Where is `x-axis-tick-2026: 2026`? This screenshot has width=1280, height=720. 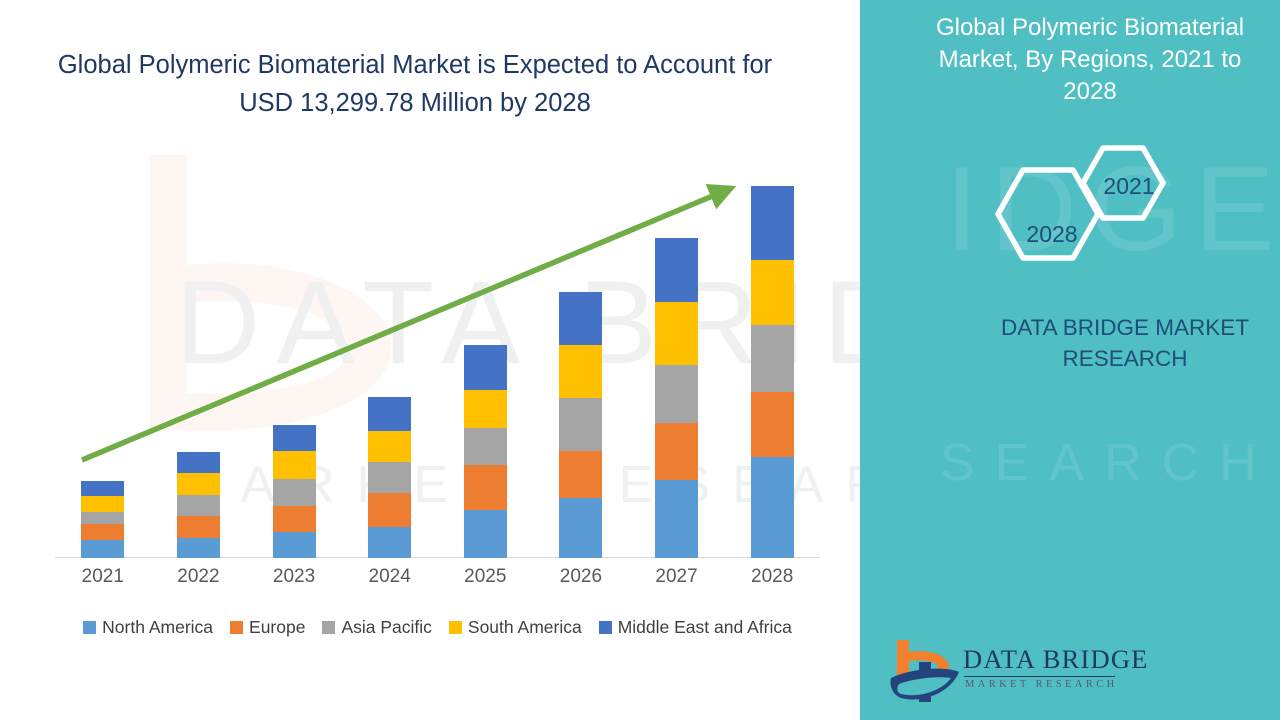 x-axis-tick-2026: 2026 is located at coordinates (581, 576).